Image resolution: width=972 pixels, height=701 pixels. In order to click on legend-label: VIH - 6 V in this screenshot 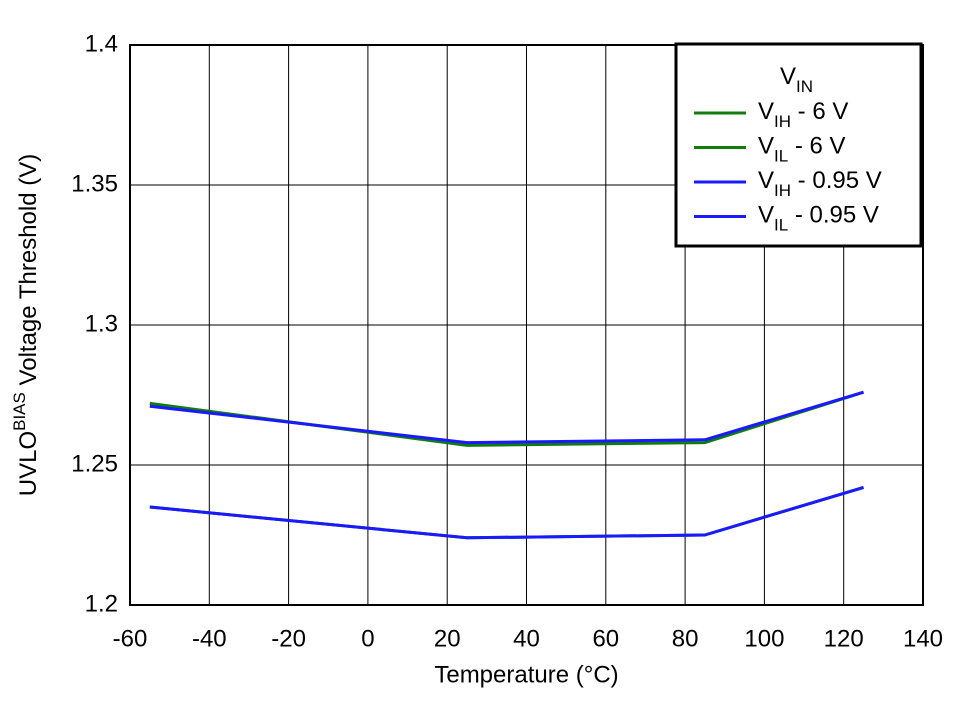, I will do `click(803, 114)`.